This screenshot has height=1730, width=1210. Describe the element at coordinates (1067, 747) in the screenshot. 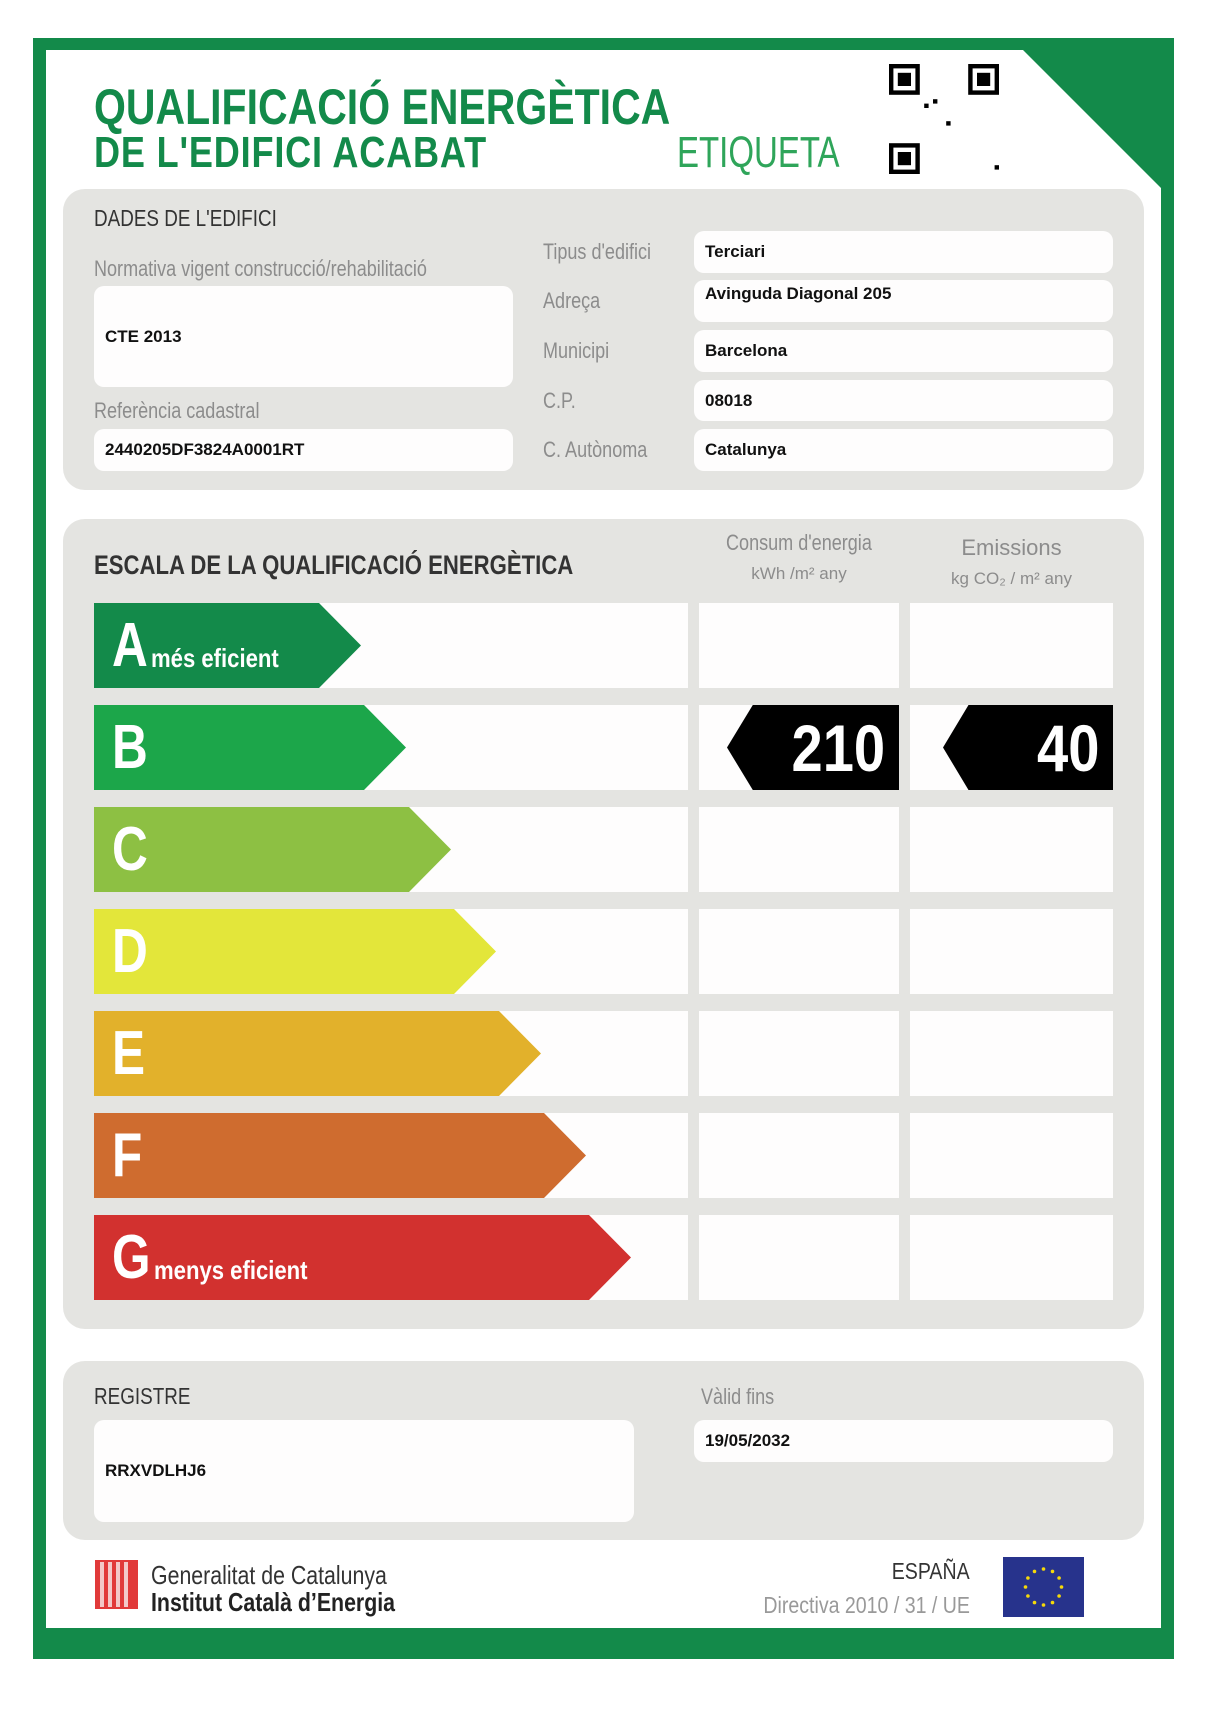

I see `emissions-value: 40` at that location.